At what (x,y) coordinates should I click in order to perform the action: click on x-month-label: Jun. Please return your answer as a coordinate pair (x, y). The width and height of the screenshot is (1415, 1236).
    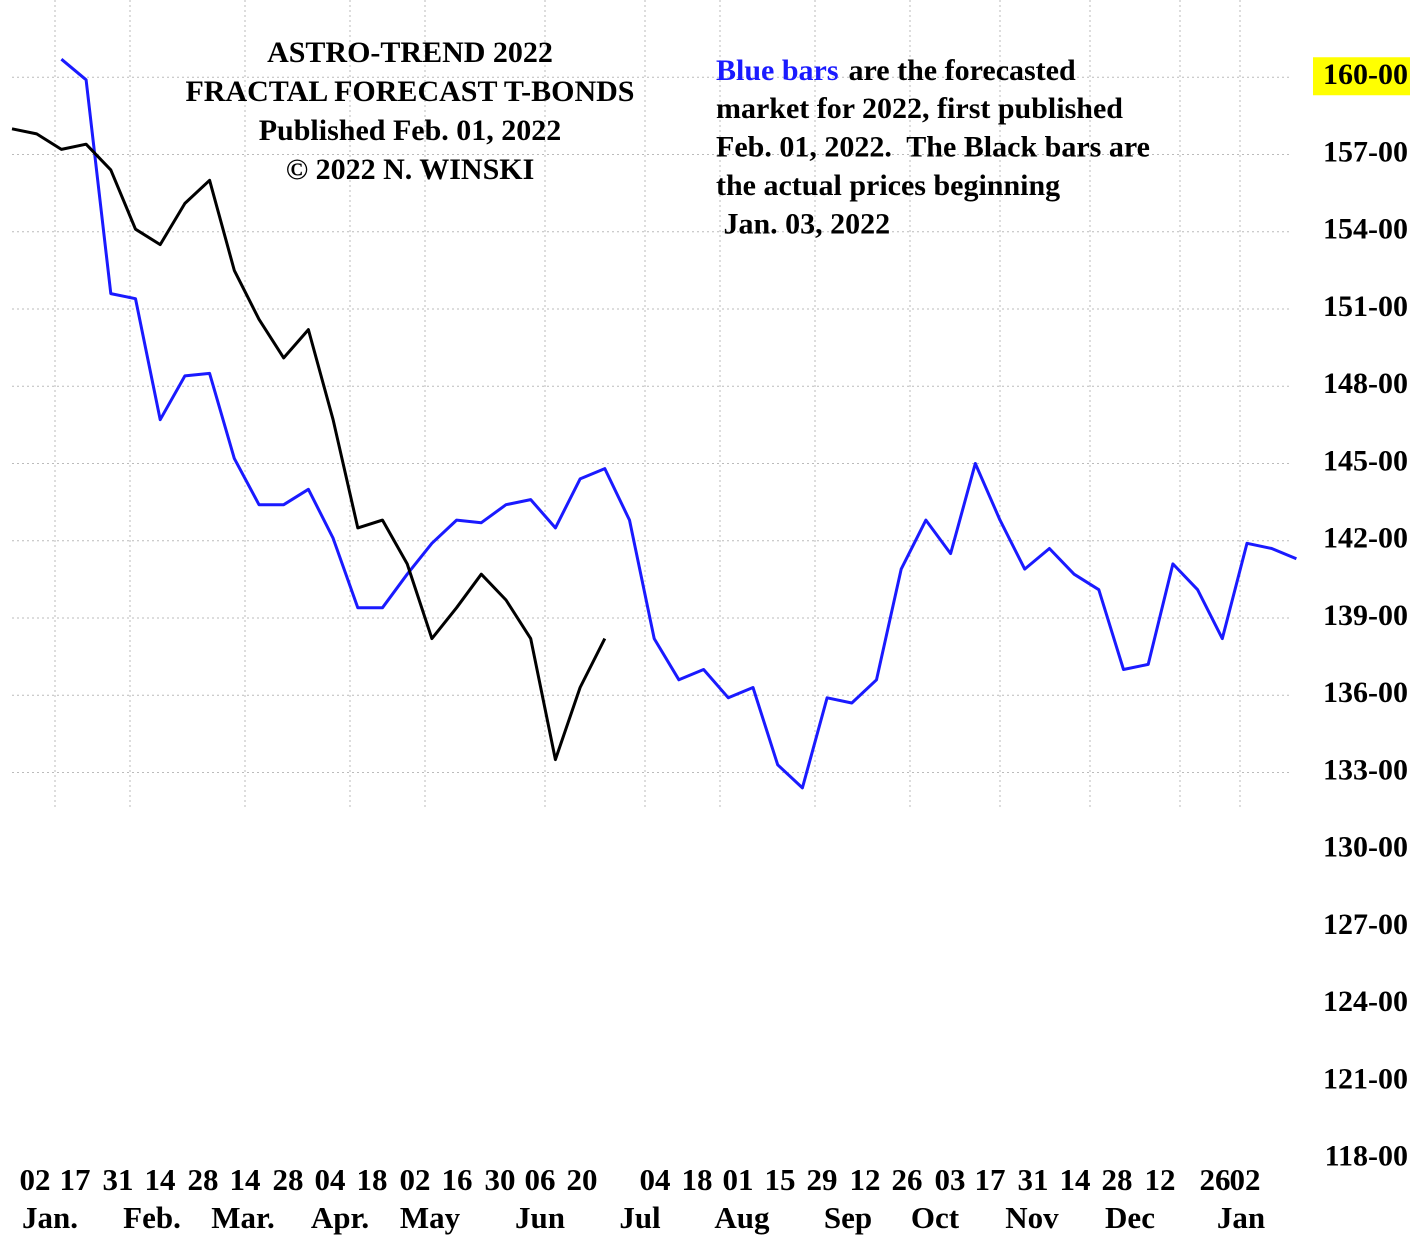
    Looking at the image, I should click on (540, 1217).